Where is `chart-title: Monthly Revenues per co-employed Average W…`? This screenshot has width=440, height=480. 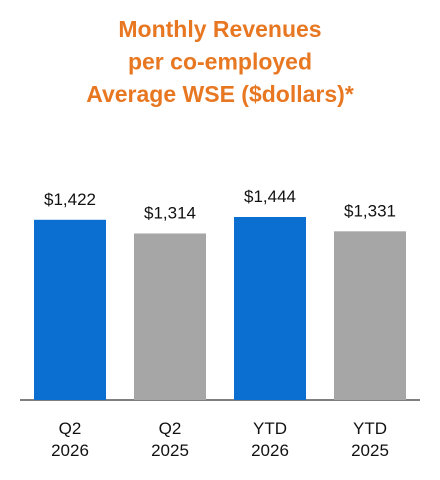 chart-title: Monthly Revenues per co-employed Average W… is located at coordinates (220, 61).